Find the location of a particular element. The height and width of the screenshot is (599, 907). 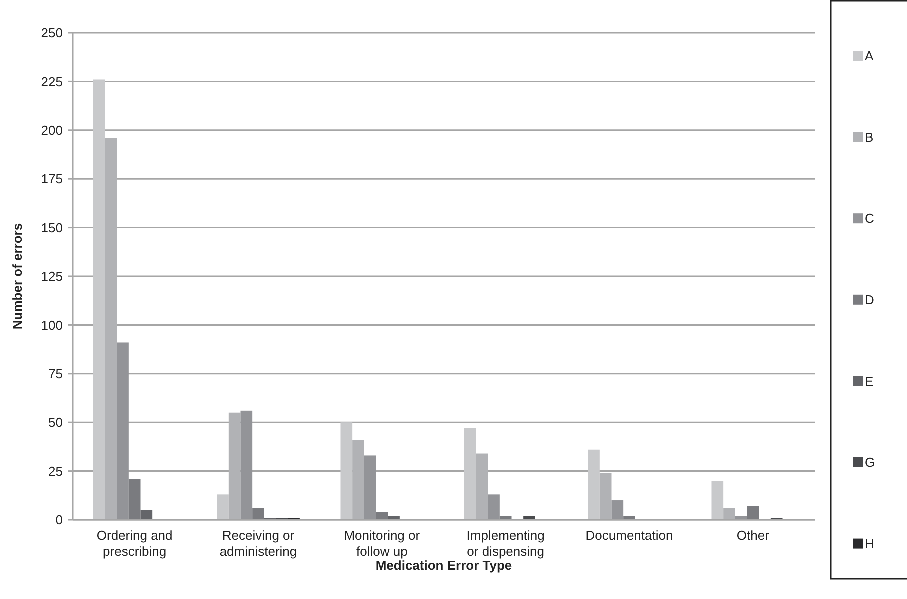

x-axis-title: Medication Error Type is located at coordinates (444, 565).